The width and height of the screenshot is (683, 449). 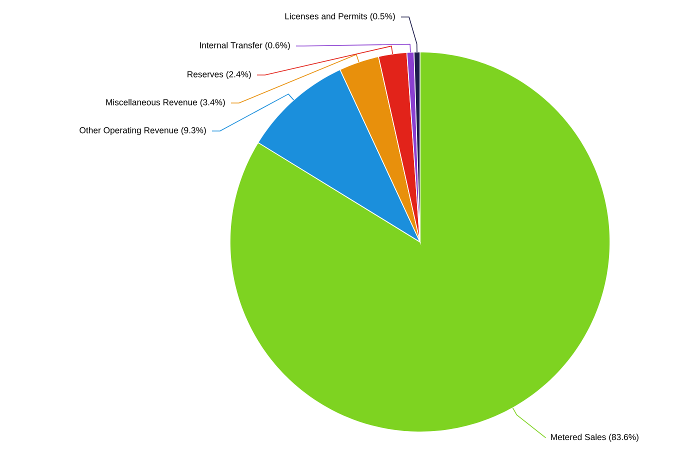 What do you see at coordinates (206, 74) in the screenshot?
I see `slice-label: Reserves` at bounding box center [206, 74].